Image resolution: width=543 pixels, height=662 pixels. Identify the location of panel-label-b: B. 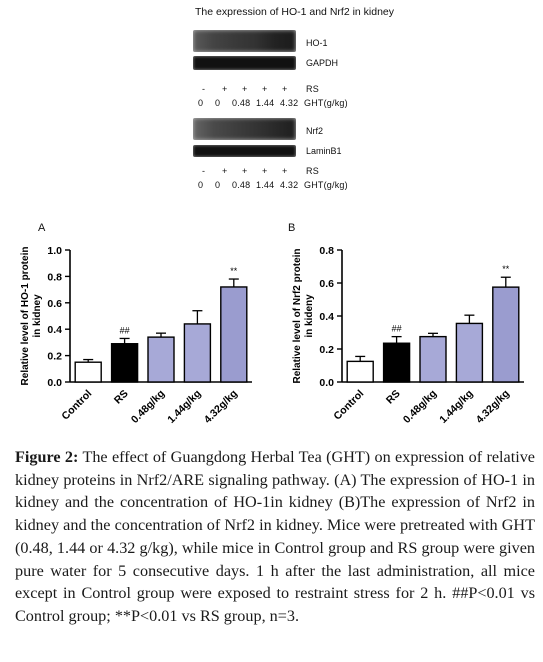
(292, 228).